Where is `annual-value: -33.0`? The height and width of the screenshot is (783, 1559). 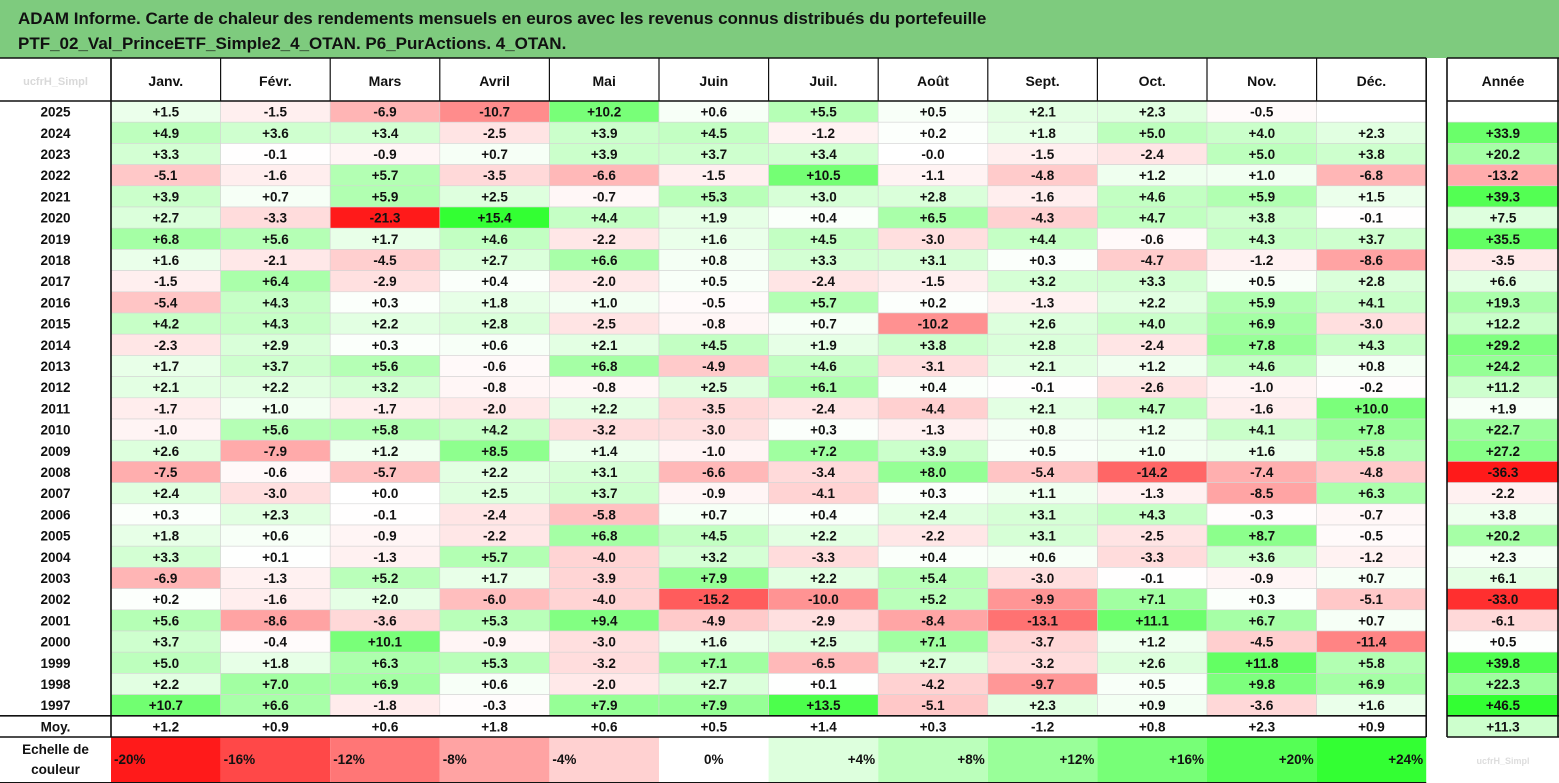 annual-value: -33.0 is located at coordinates (1503, 599).